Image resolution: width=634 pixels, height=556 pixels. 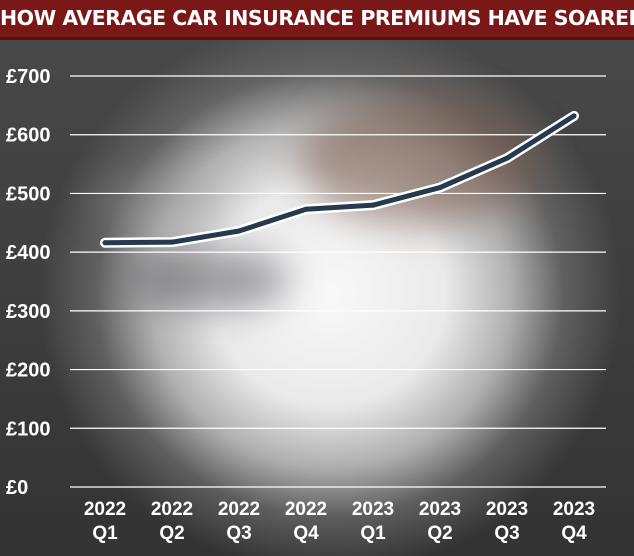 What do you see at coordinates (574, 521) in the screenshot?
I see `x-tick-label: 2023 Q4` at bounding box center [574, 521].